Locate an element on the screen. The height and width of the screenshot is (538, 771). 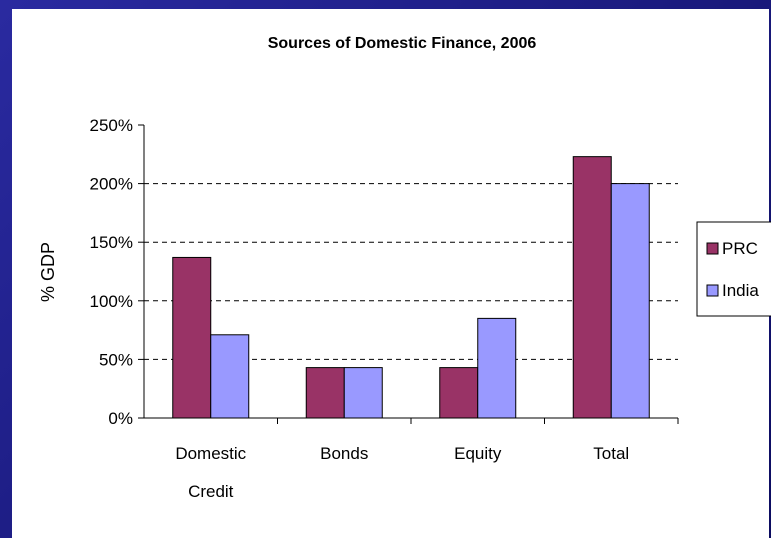
y-tick-label: 250% is located at coordinates (111, 125).